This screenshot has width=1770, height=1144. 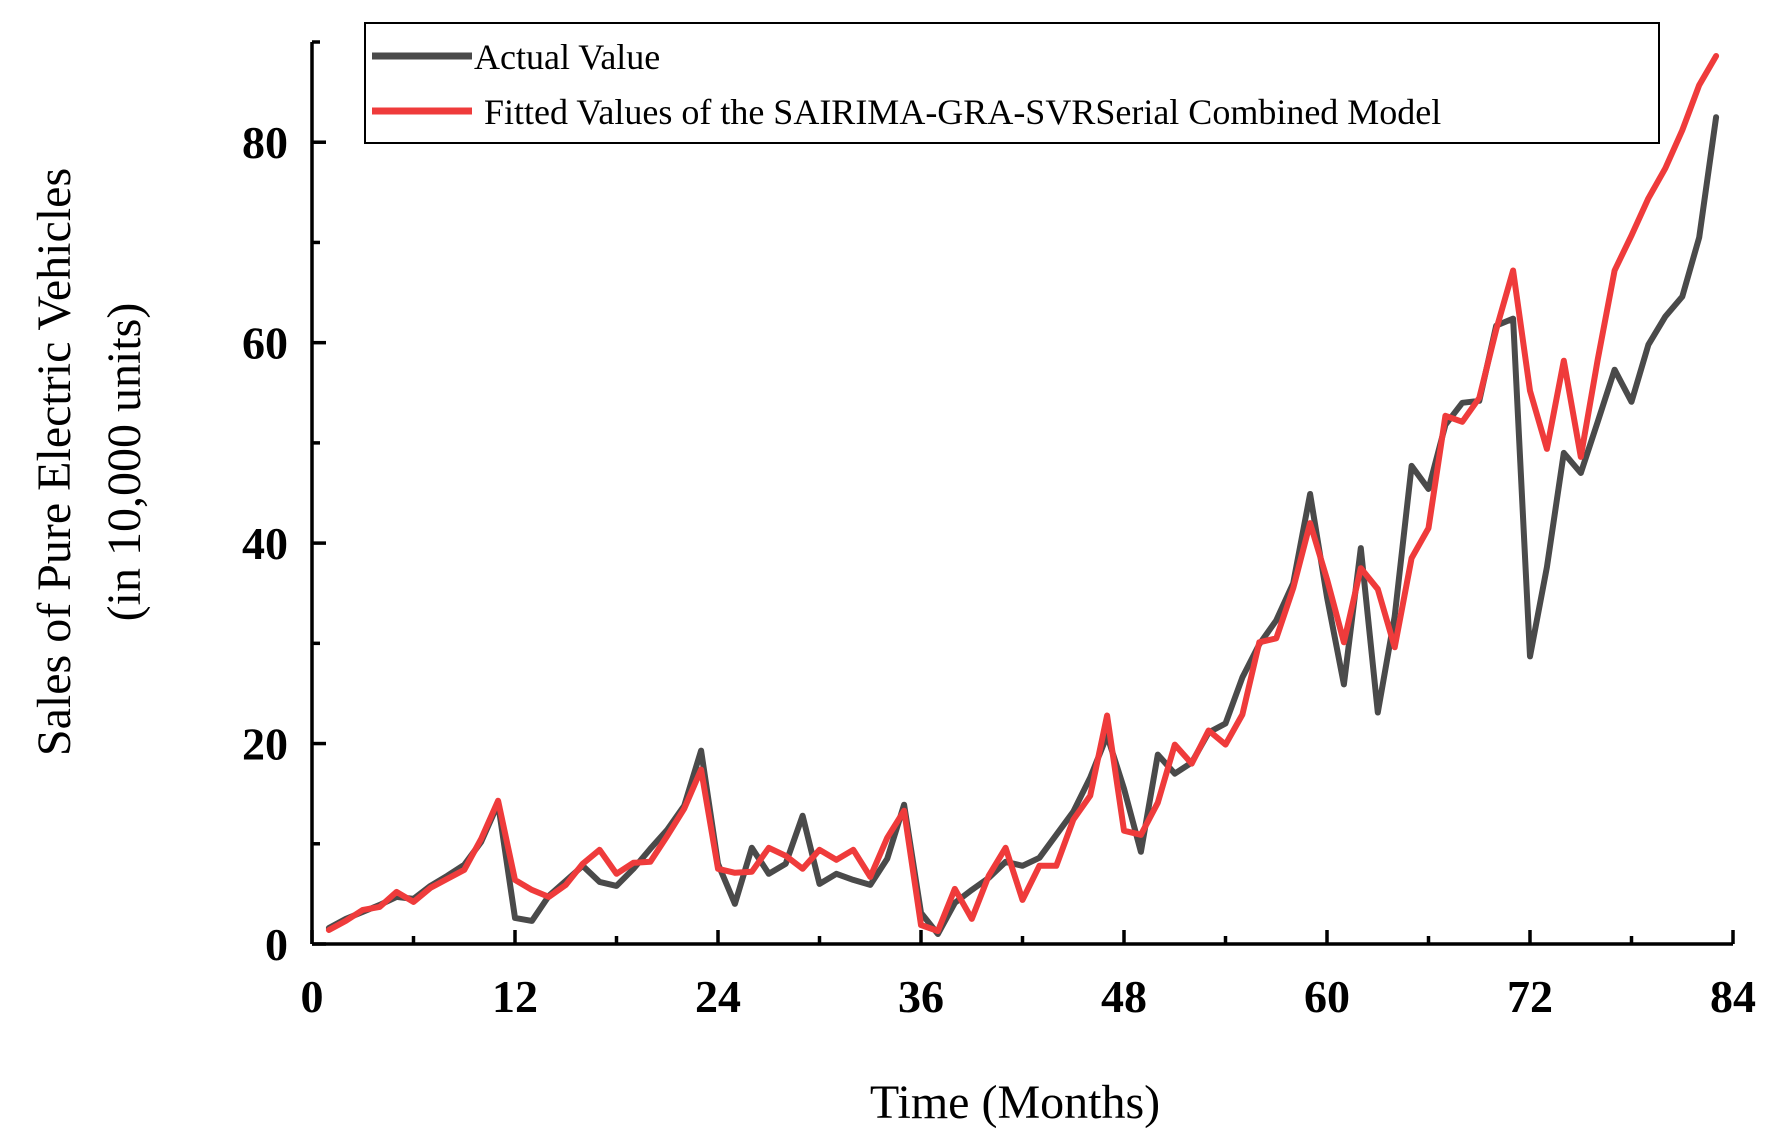 What do you see at coordinates (1327, 996) in the screenshot?
I see `x-tick-label: 60` at bounding box center [1327, 996].